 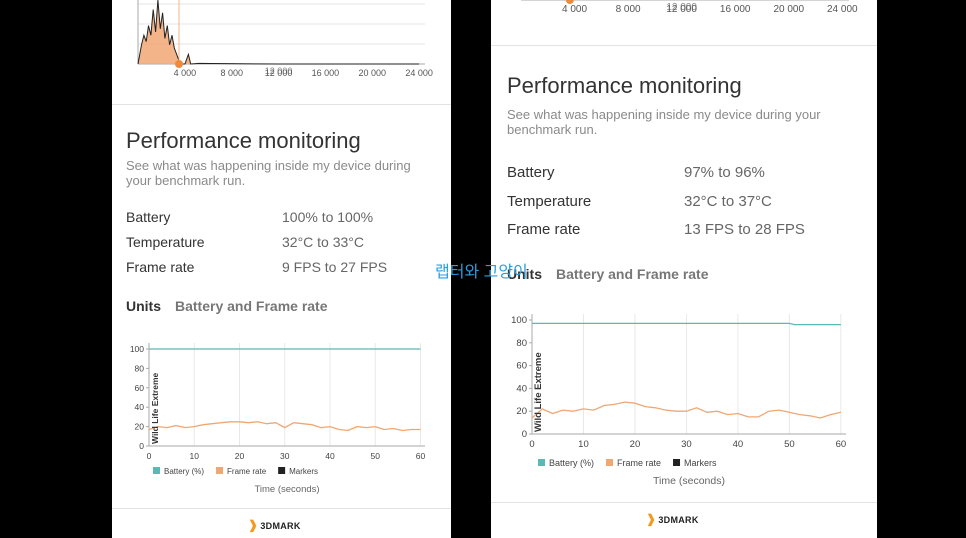 What do you see at coordinates (335, 267) in the screenshot?
I see `stat-value: 9 FPS to 27 FPS` at bounding box center [335, 267].